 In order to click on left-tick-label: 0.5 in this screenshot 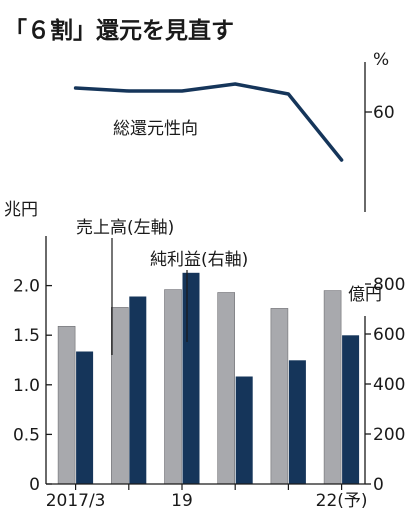, I will do `click(26, 435)`.